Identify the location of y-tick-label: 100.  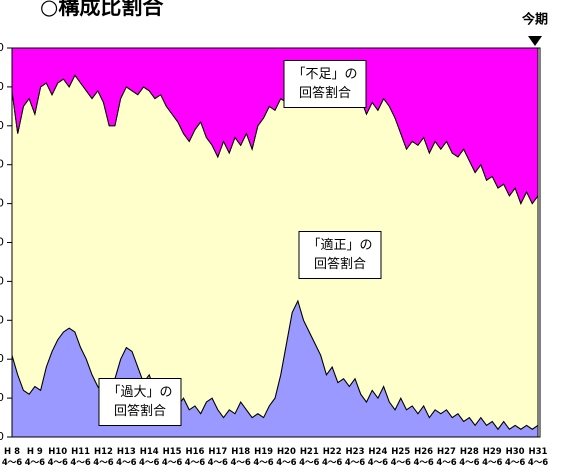
(2, 47).